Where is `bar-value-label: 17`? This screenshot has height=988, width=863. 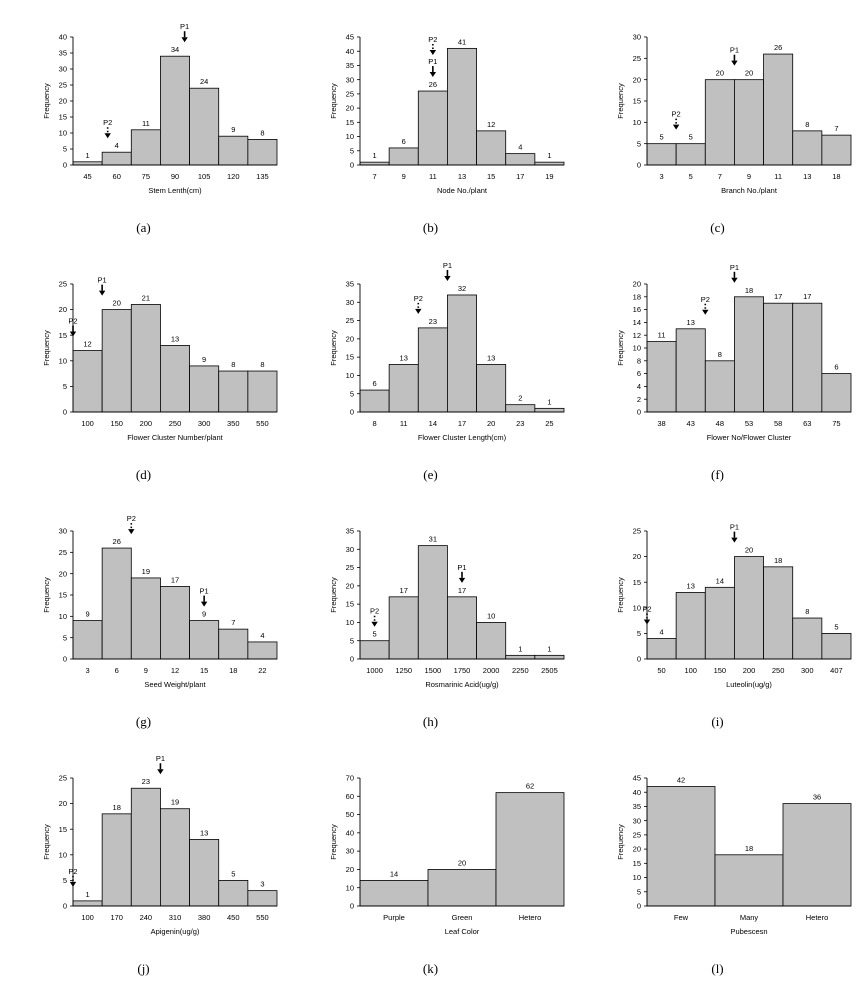
bar-value-label: 17 is located at coordinates (462, 590).